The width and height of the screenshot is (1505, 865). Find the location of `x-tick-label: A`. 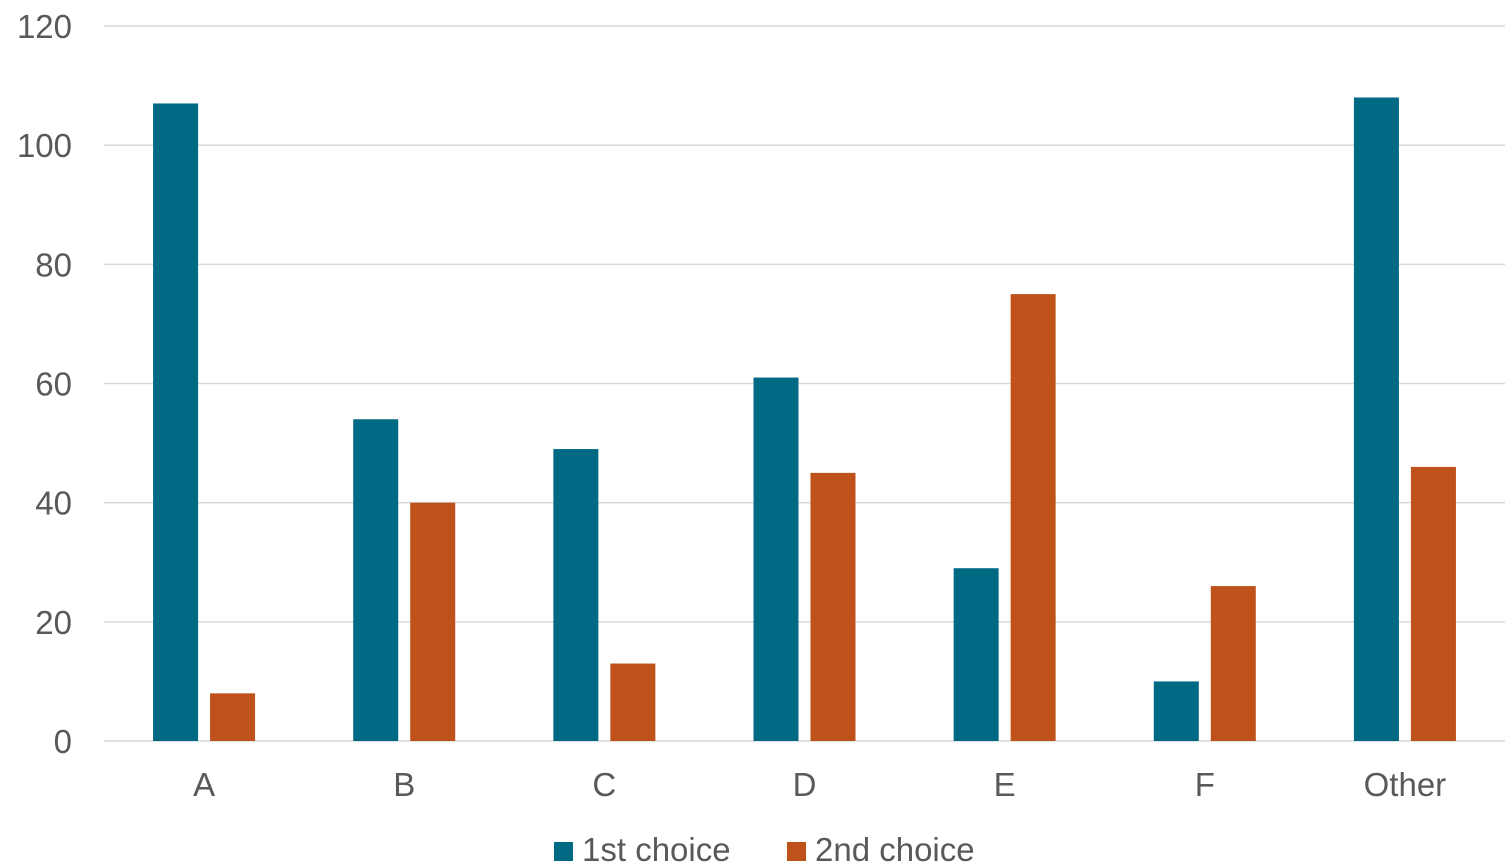

x-tick-label: A is located at coordinates (204, 784).